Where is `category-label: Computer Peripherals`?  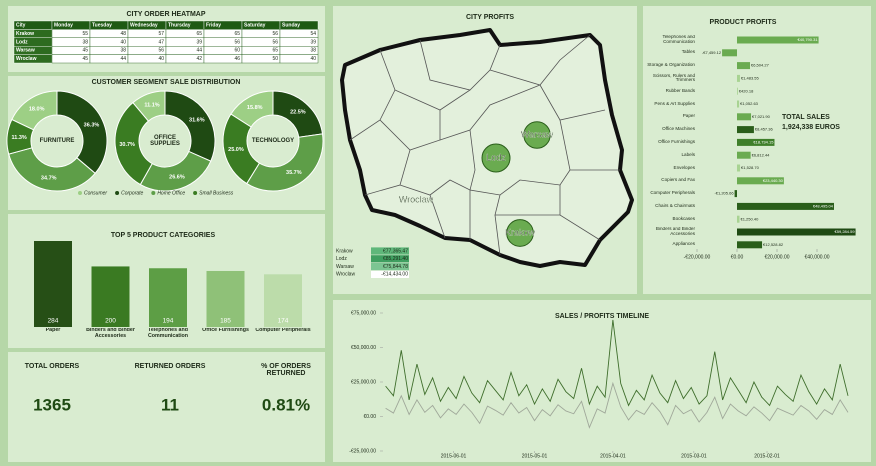
category-label: Computer Peripherals is located at coordinates (672, 193).